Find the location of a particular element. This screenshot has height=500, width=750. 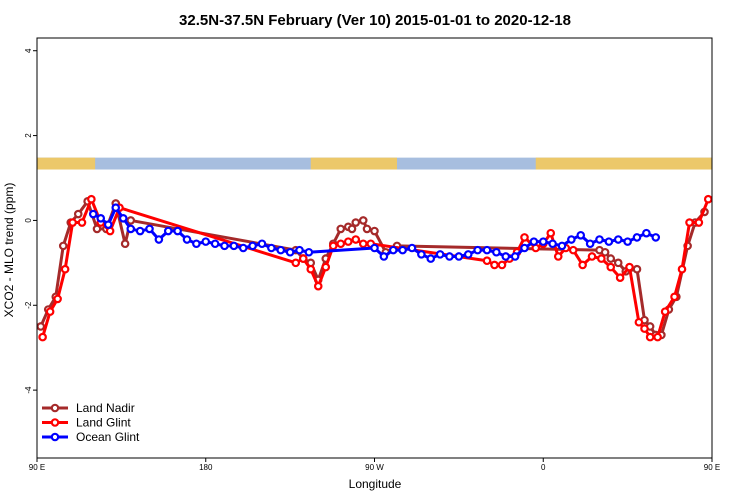

series-ocean-glint is located at coordinates (374, 233).